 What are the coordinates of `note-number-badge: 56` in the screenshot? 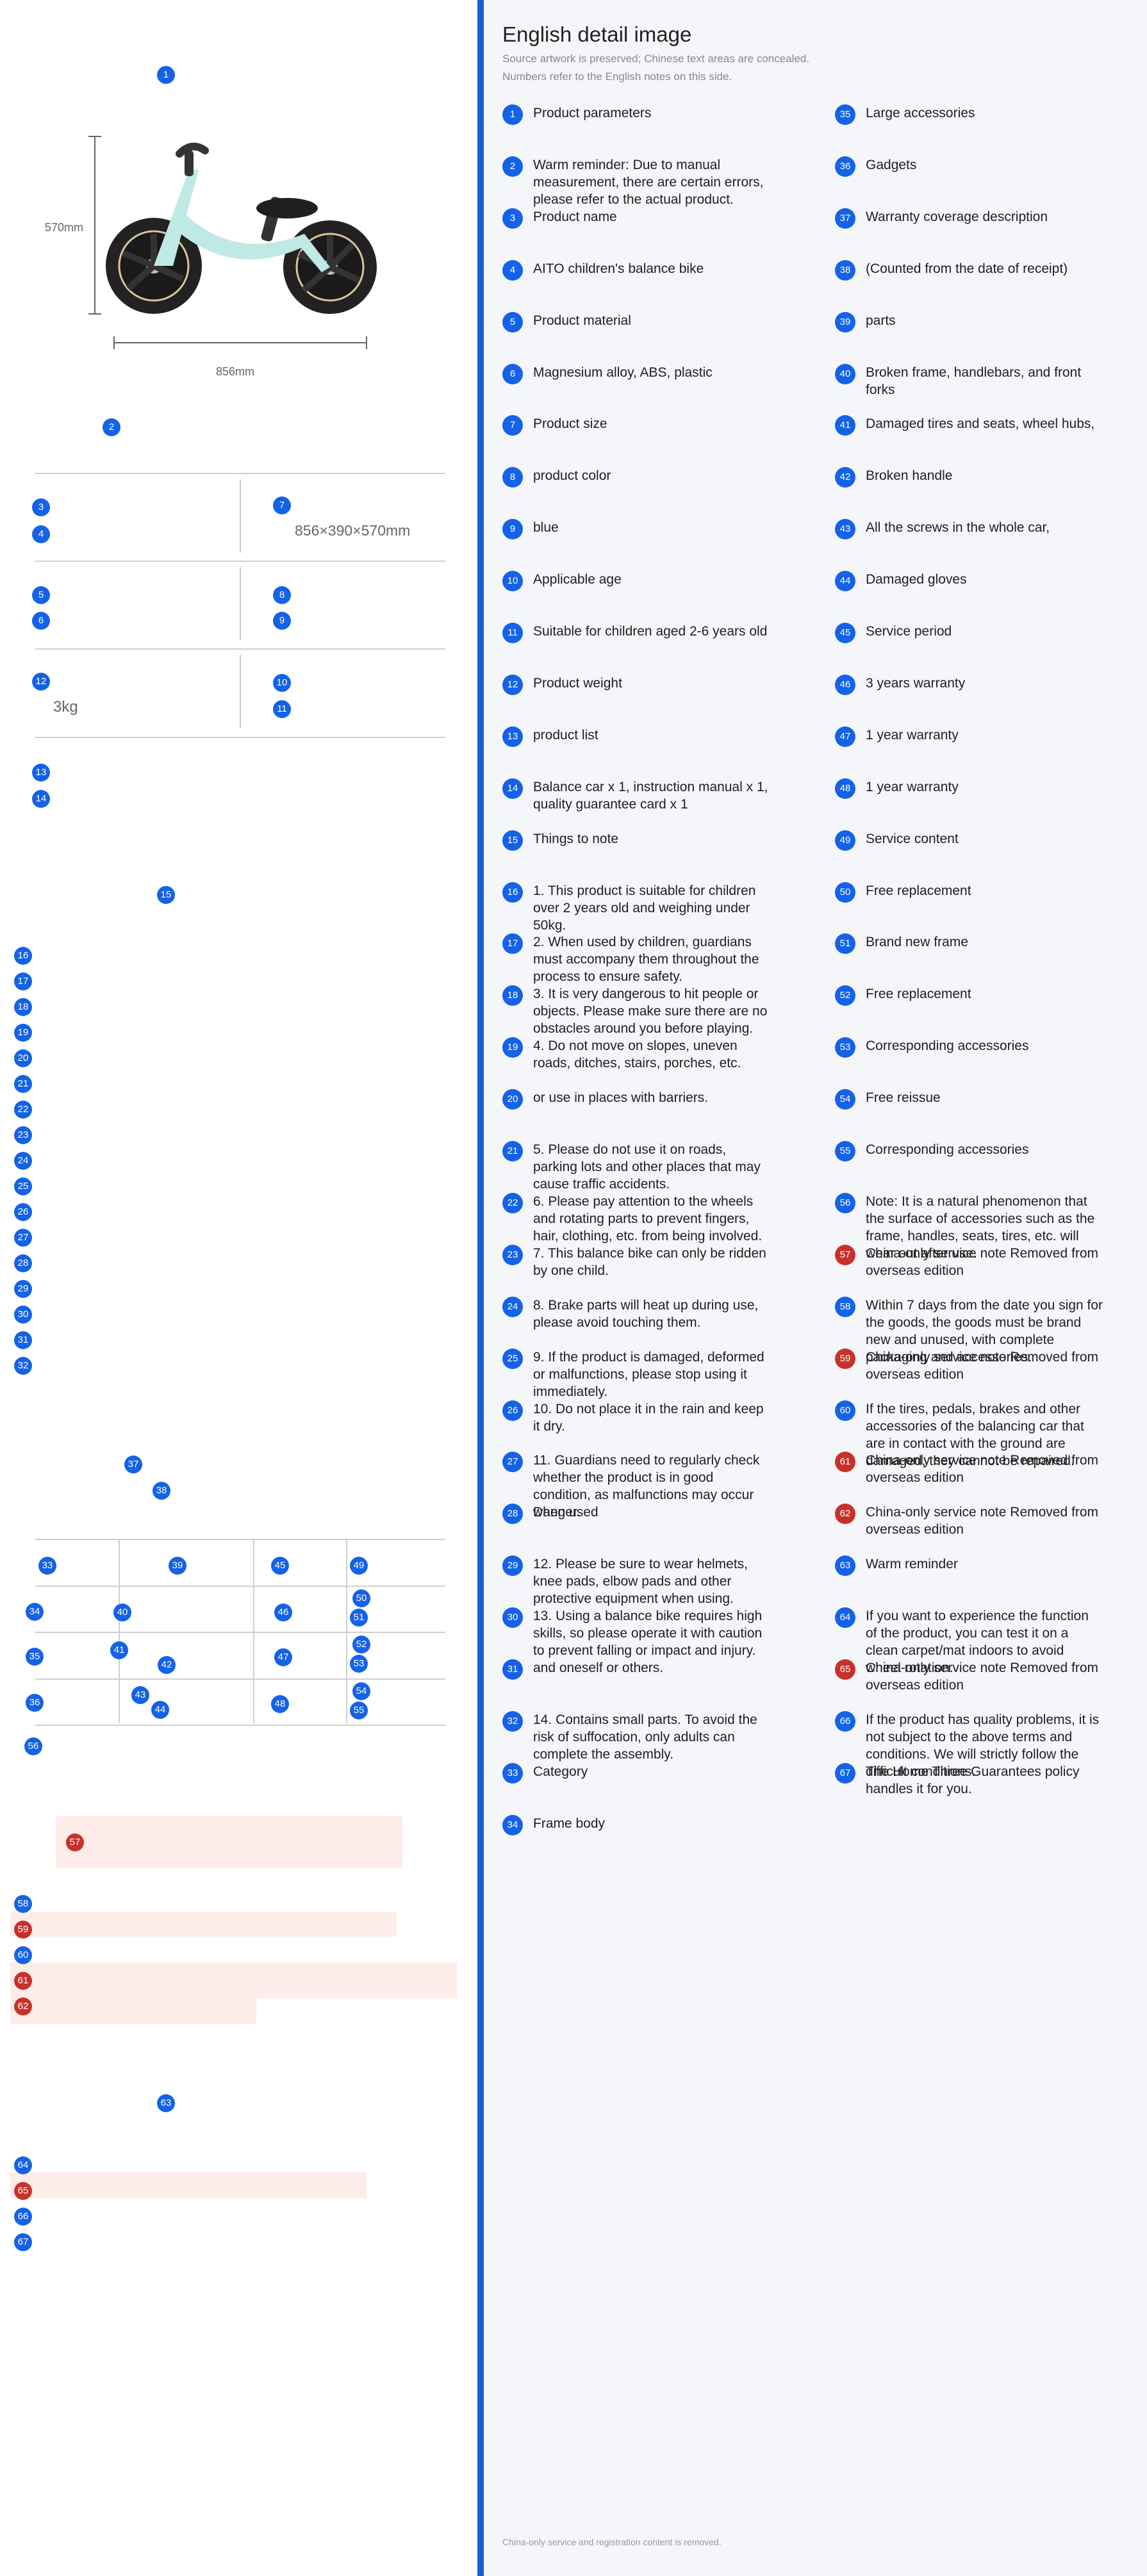 It's located at (845, 1202).